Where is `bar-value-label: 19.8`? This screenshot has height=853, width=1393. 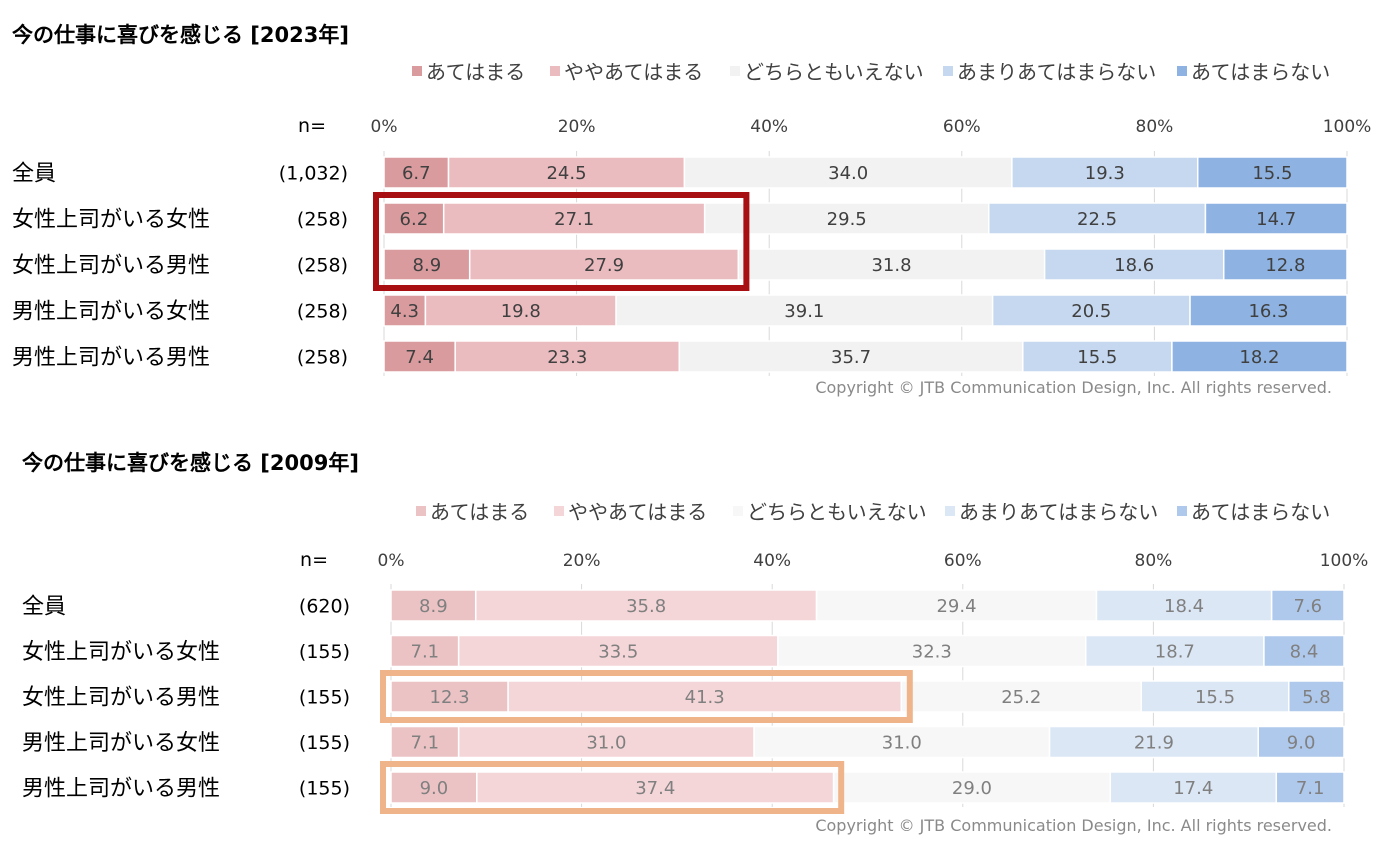 bar-value-label: 19.8 is located at coordinates (521, 311).